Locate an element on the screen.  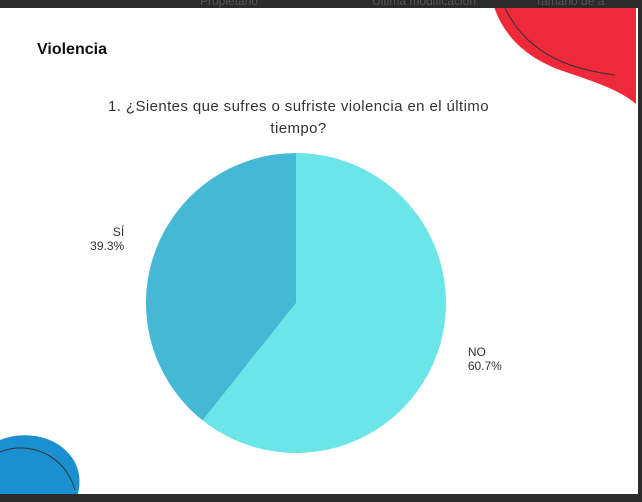
right-border is located at coordinates (640, 251).